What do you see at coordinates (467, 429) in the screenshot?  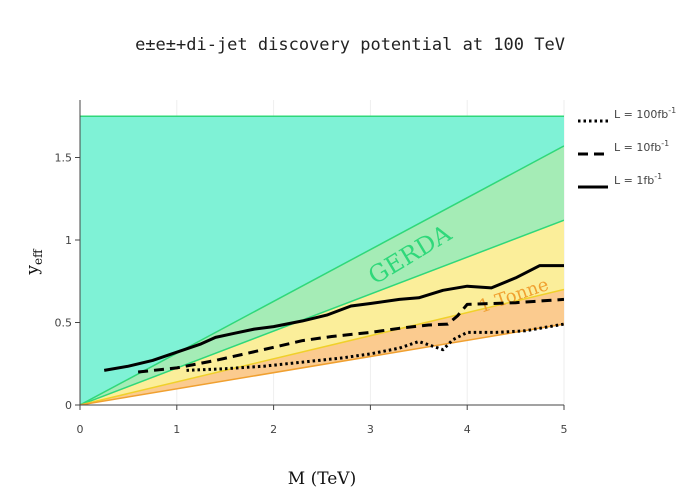 I see `x-tick-label: 4` at bounding box center [467, 429].